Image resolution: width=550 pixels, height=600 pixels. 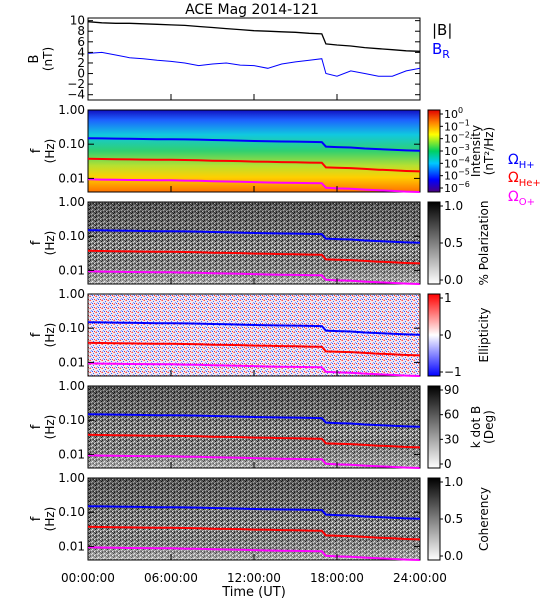 I want to click on series-b-total-line, so click(x=254, y=36).